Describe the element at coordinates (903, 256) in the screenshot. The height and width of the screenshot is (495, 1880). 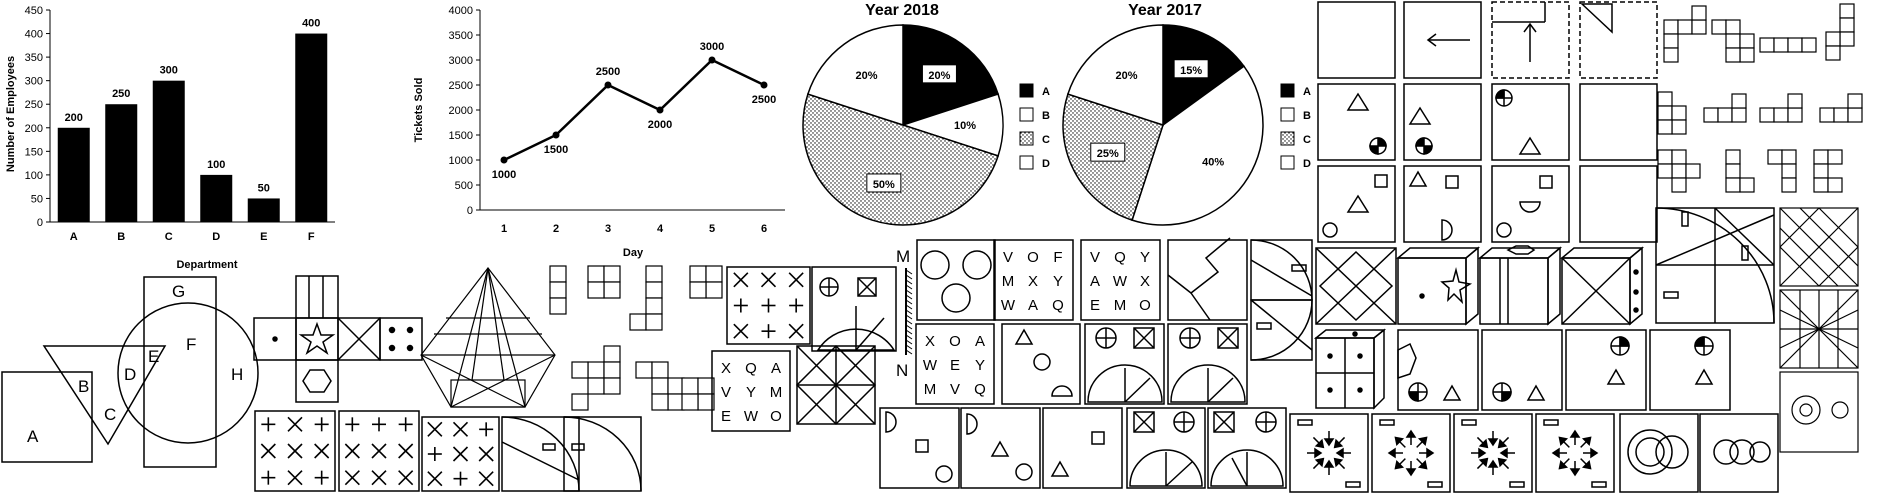
I see `mirror-label-m: M` at that location.